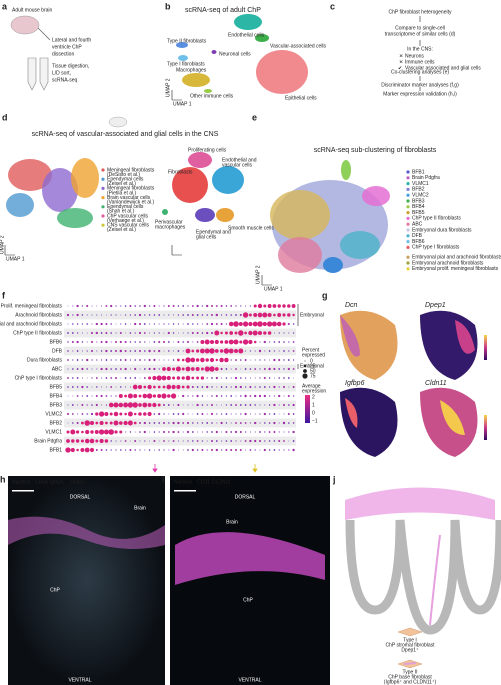 The image size is (501, 685). I want to click on region-label: VENTRAL, so click(249, 680).